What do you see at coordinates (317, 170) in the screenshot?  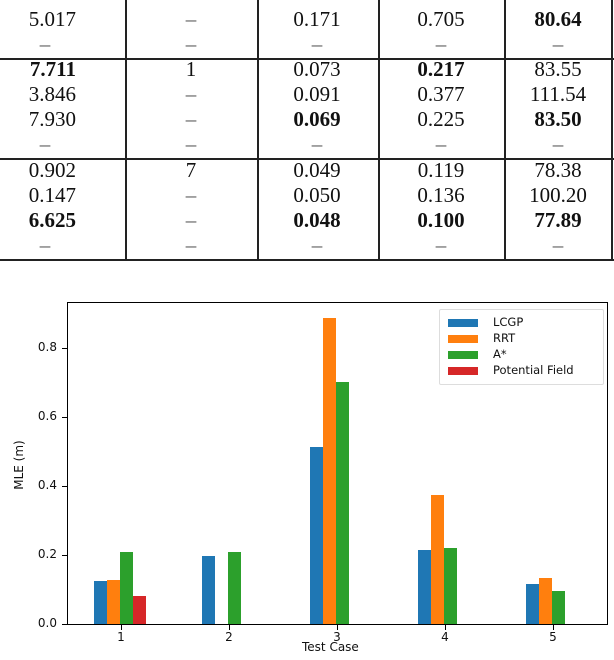 I see `table-cell: 0.049` at bounding box center [317, 170].